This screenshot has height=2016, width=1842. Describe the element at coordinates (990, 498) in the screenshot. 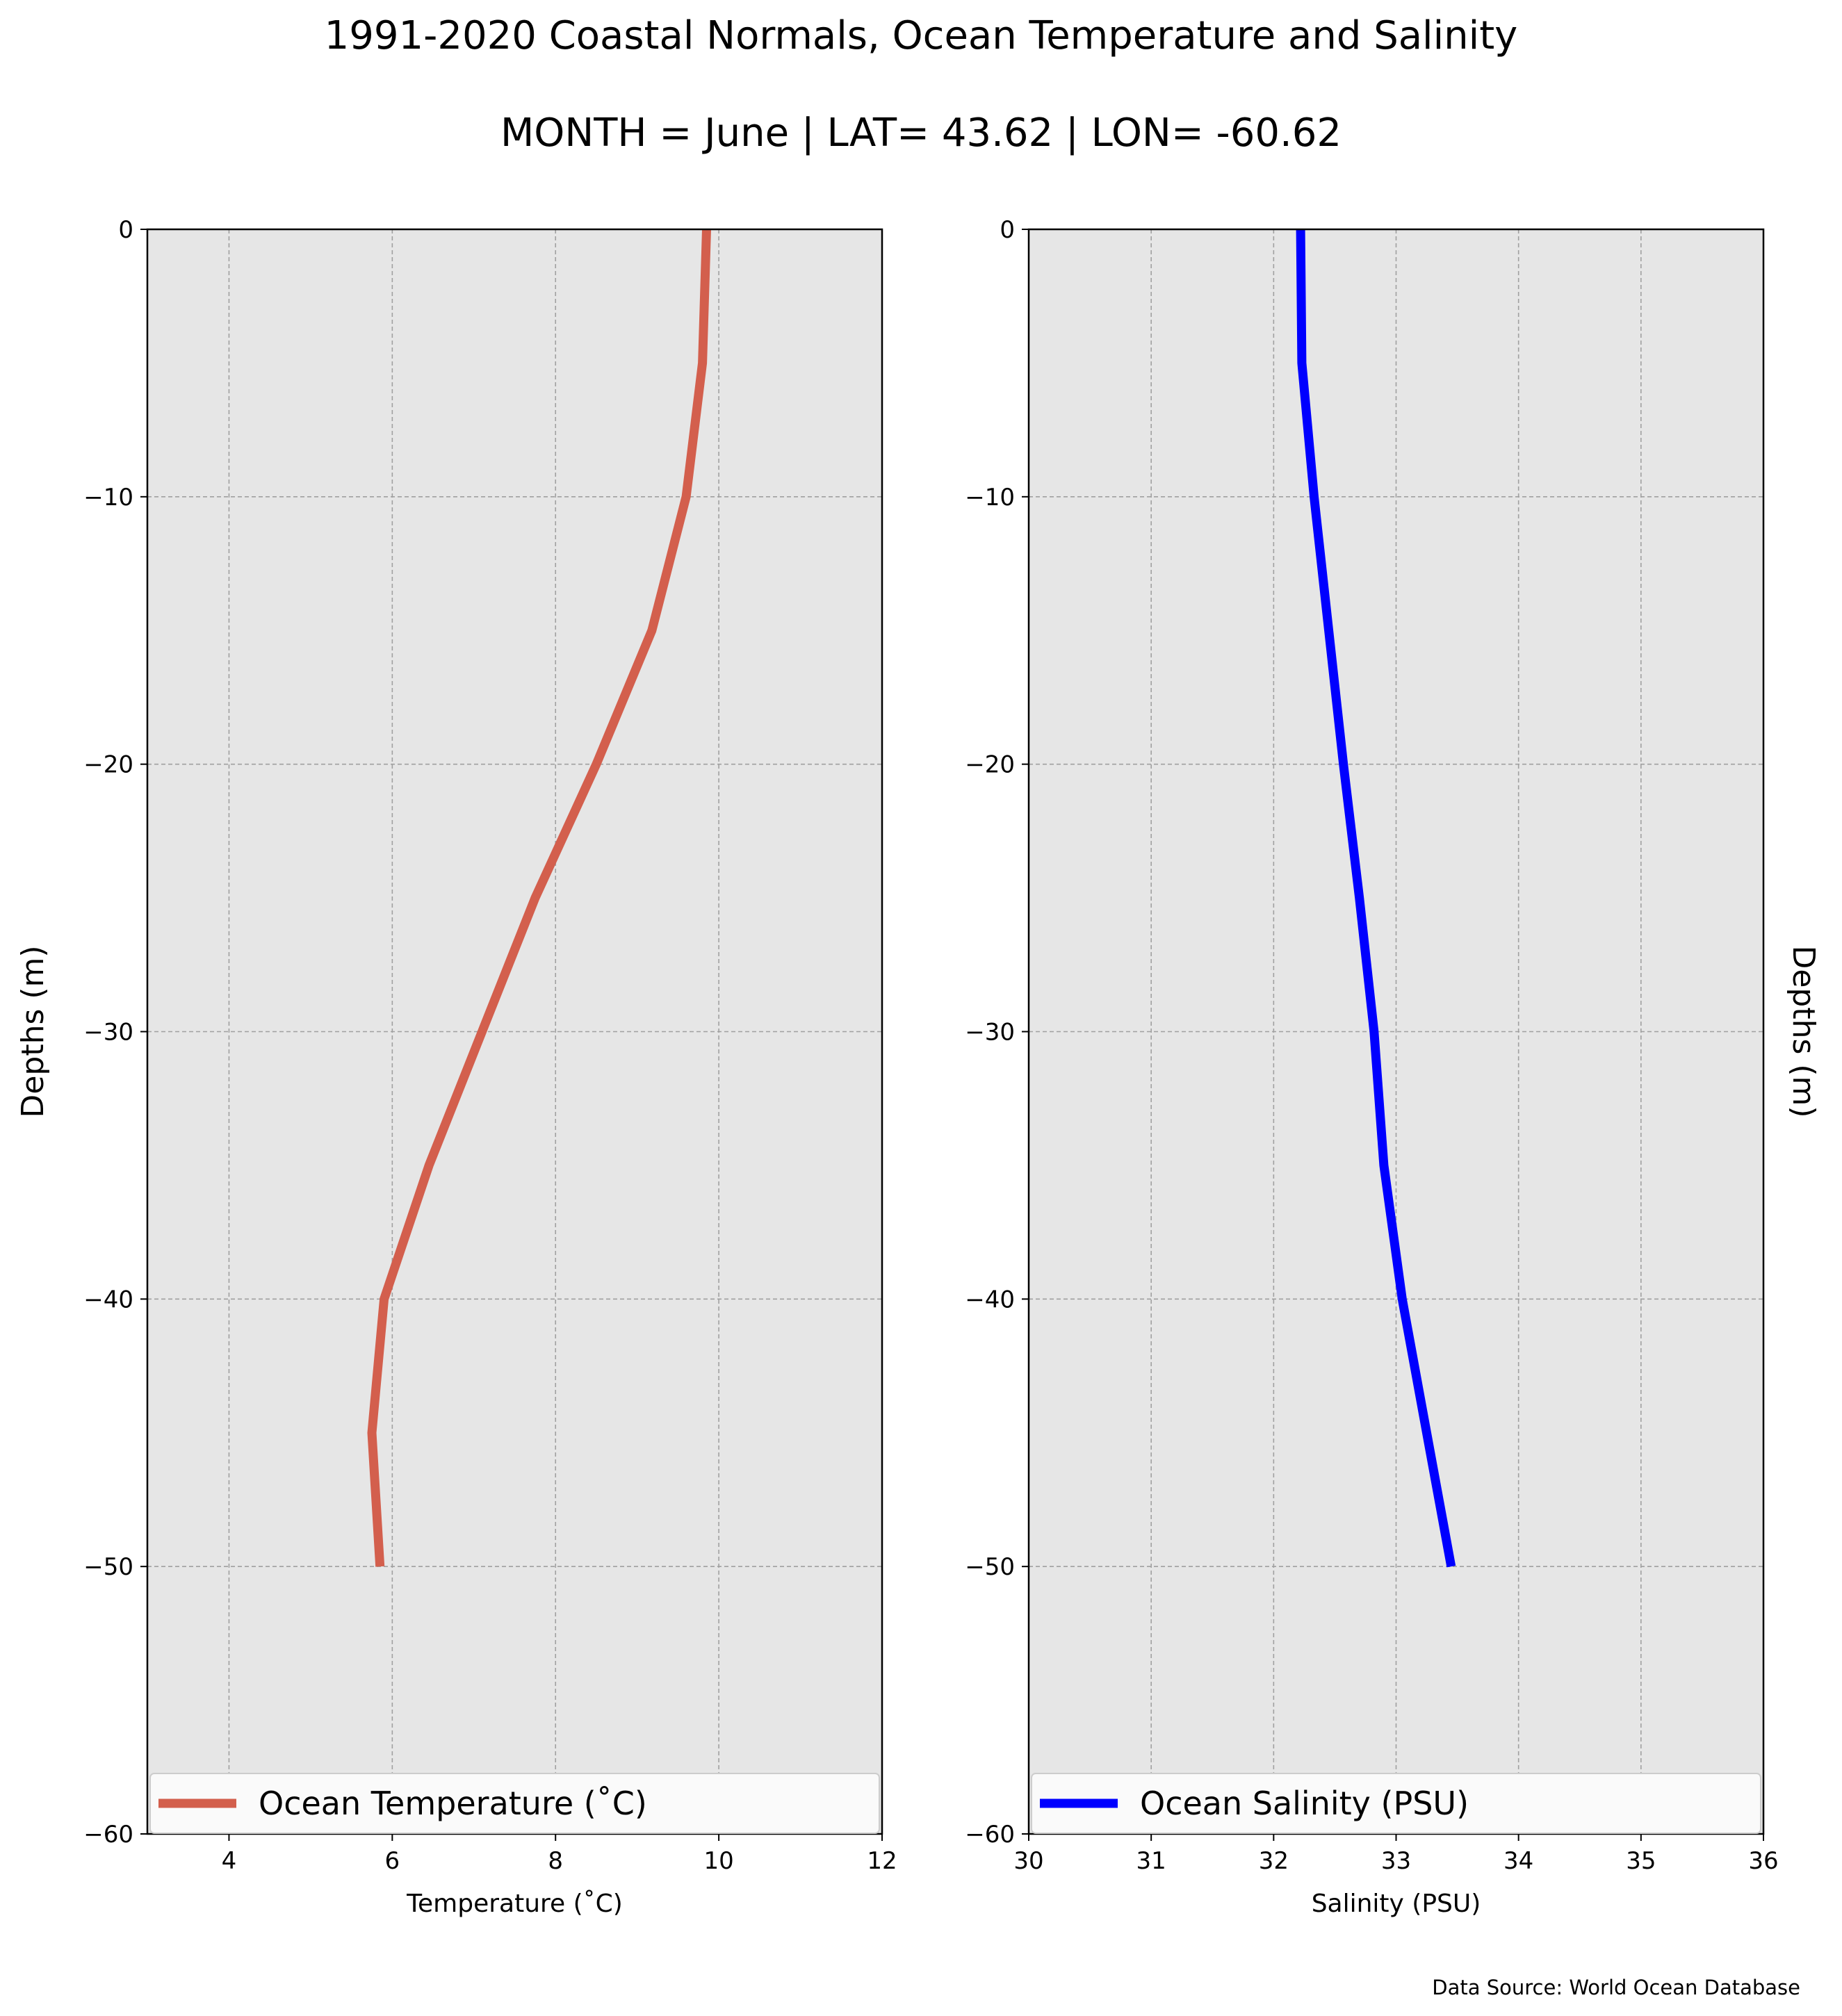

I see `salinity-y-tick-label: −10` at that location.